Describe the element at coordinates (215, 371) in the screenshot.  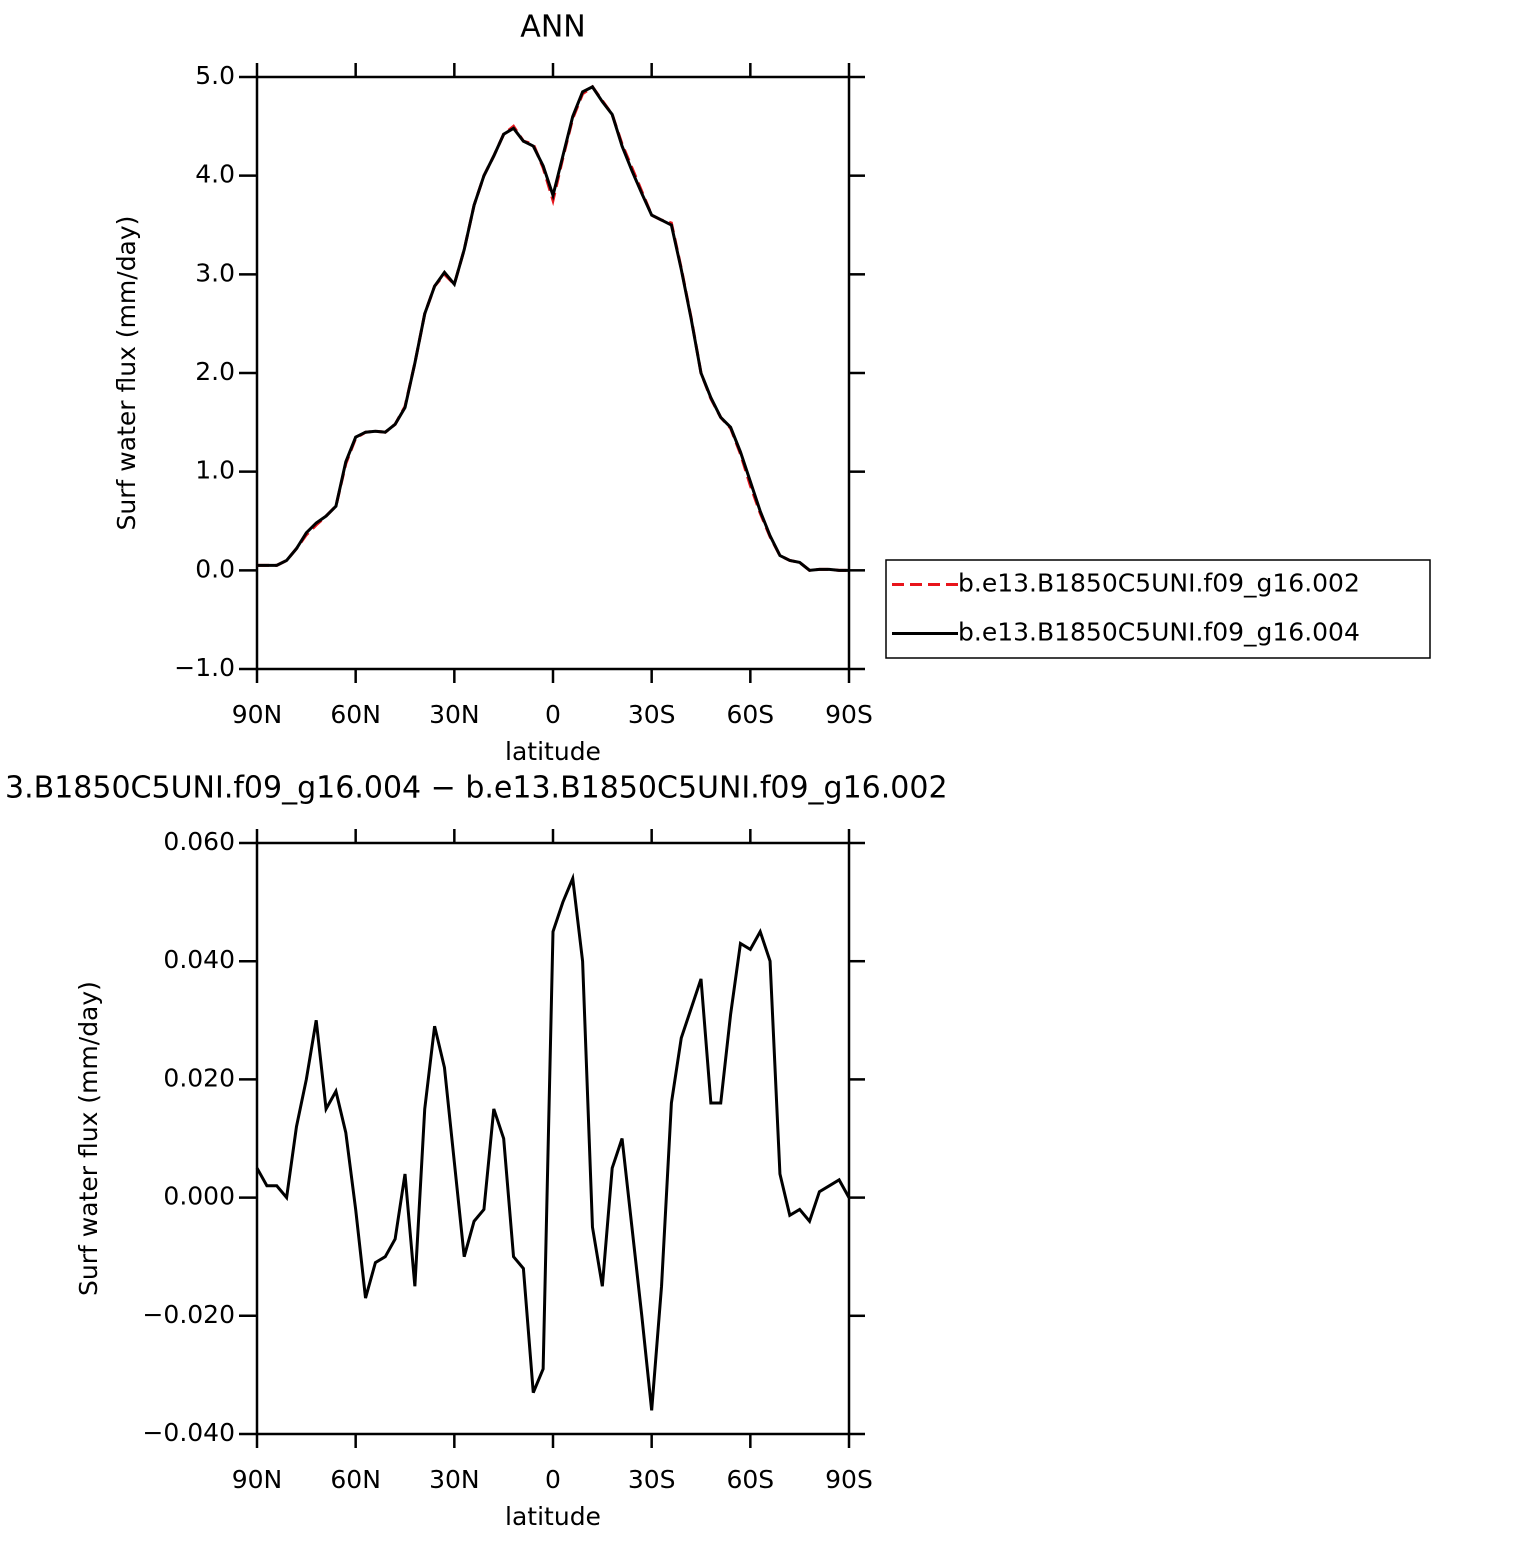
I see `y-tick-label: 2.0` at that location.